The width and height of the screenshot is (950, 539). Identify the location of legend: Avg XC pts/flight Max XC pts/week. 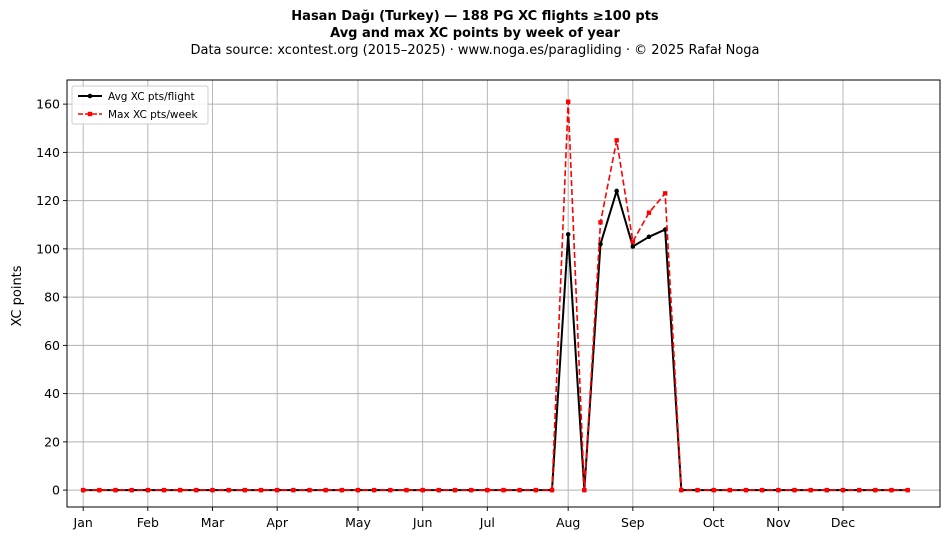
(140, 105).